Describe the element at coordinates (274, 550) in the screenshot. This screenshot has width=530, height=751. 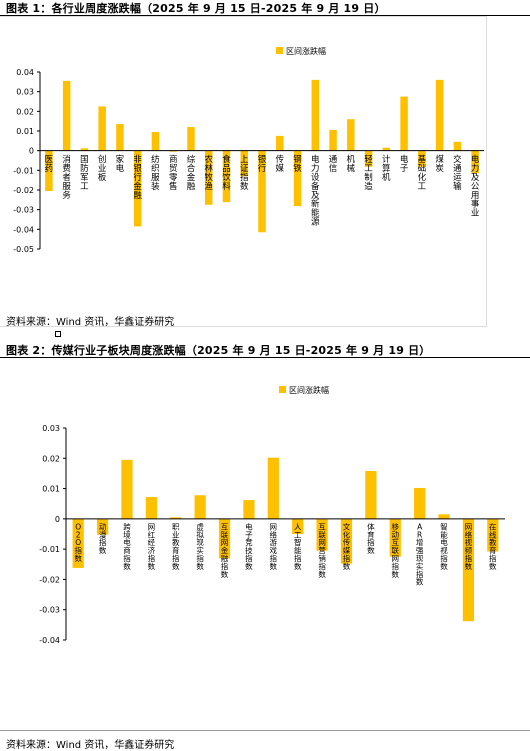
I see `svg-text: 戏` at that location.